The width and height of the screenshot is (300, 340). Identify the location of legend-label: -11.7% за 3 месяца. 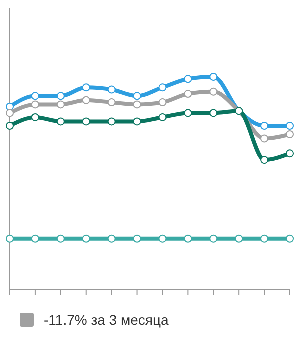
(106, 320).